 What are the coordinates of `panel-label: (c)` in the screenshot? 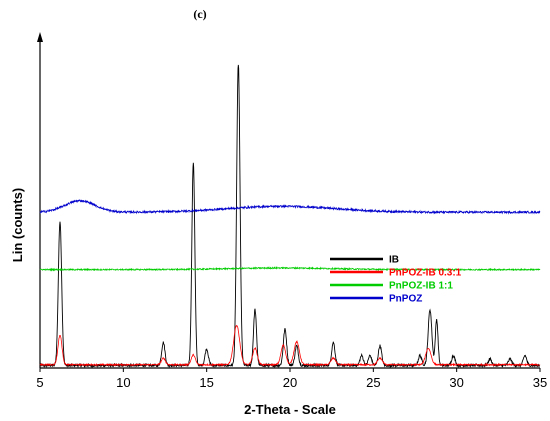 It's located at (199, 14).